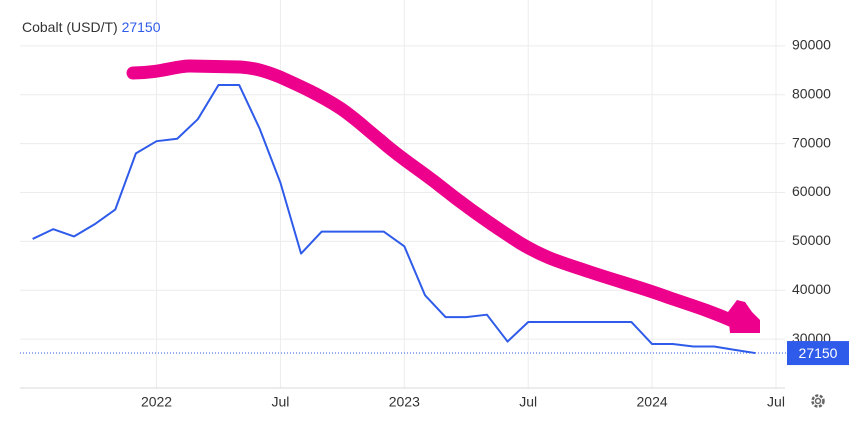 This screenshot has height=430, width=866. I want to click on x-tick-label: 2024, so click(652, 402).